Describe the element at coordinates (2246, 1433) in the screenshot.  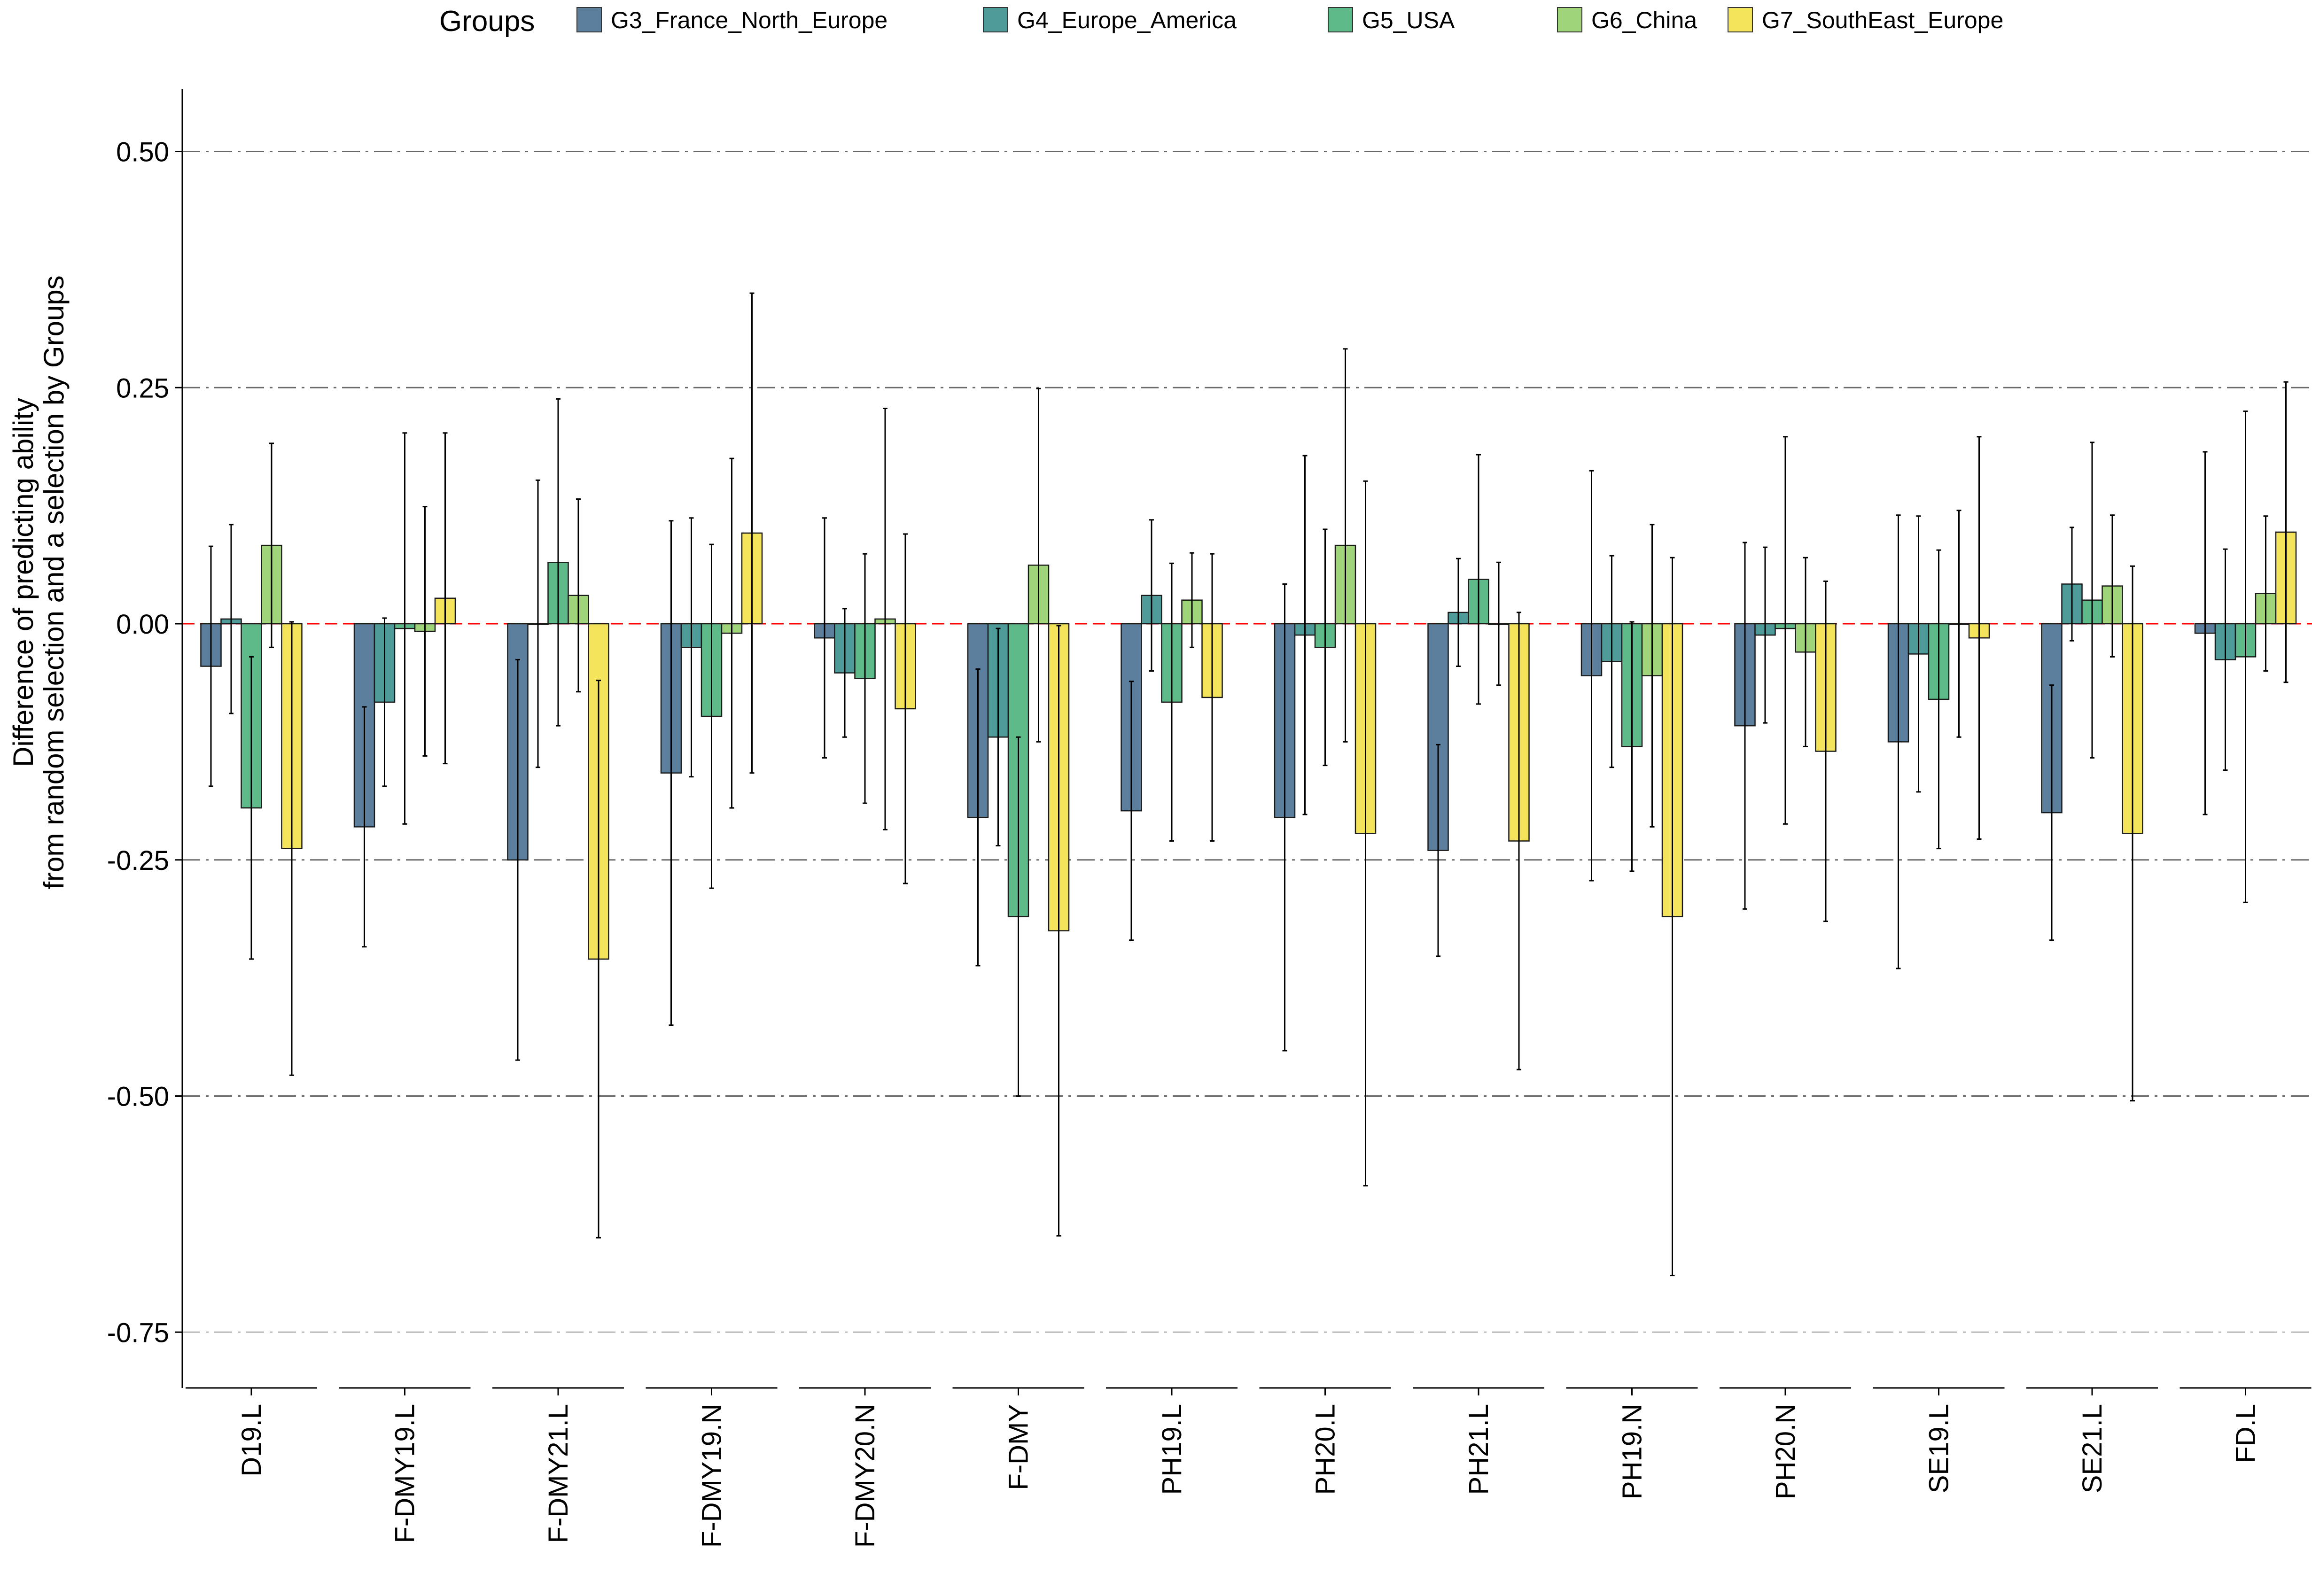
I see `x-tick-label-FD.L: FD.L` at that location.